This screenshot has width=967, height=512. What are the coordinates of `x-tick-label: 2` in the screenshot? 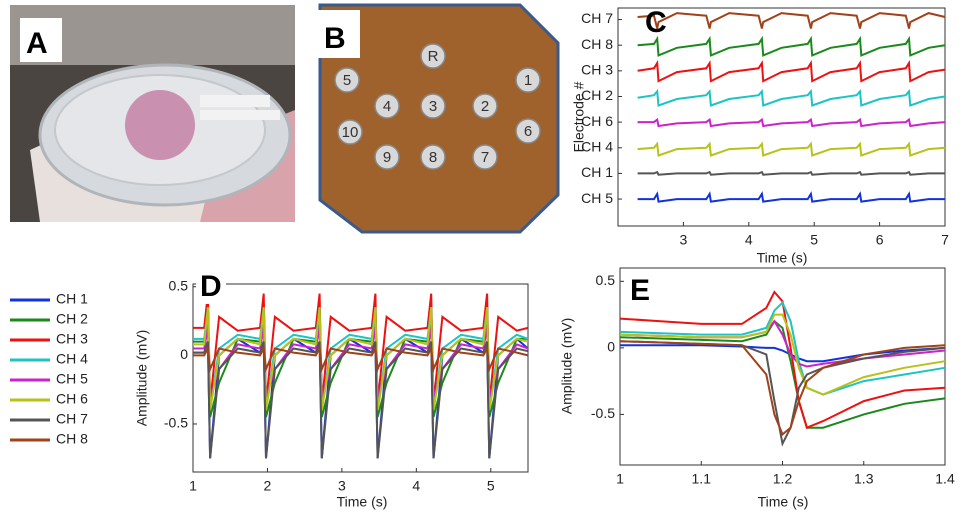 It's located at (268, 486).